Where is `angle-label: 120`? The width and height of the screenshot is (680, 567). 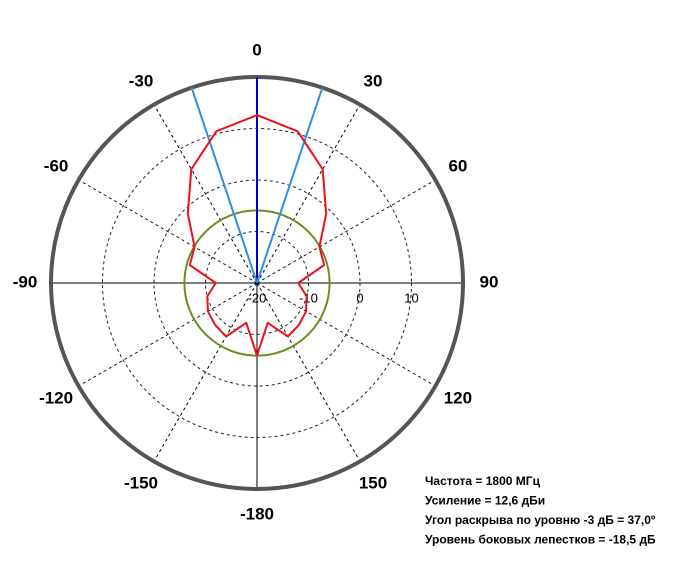
angle-label: 120 is located at coordinates (458, 397).